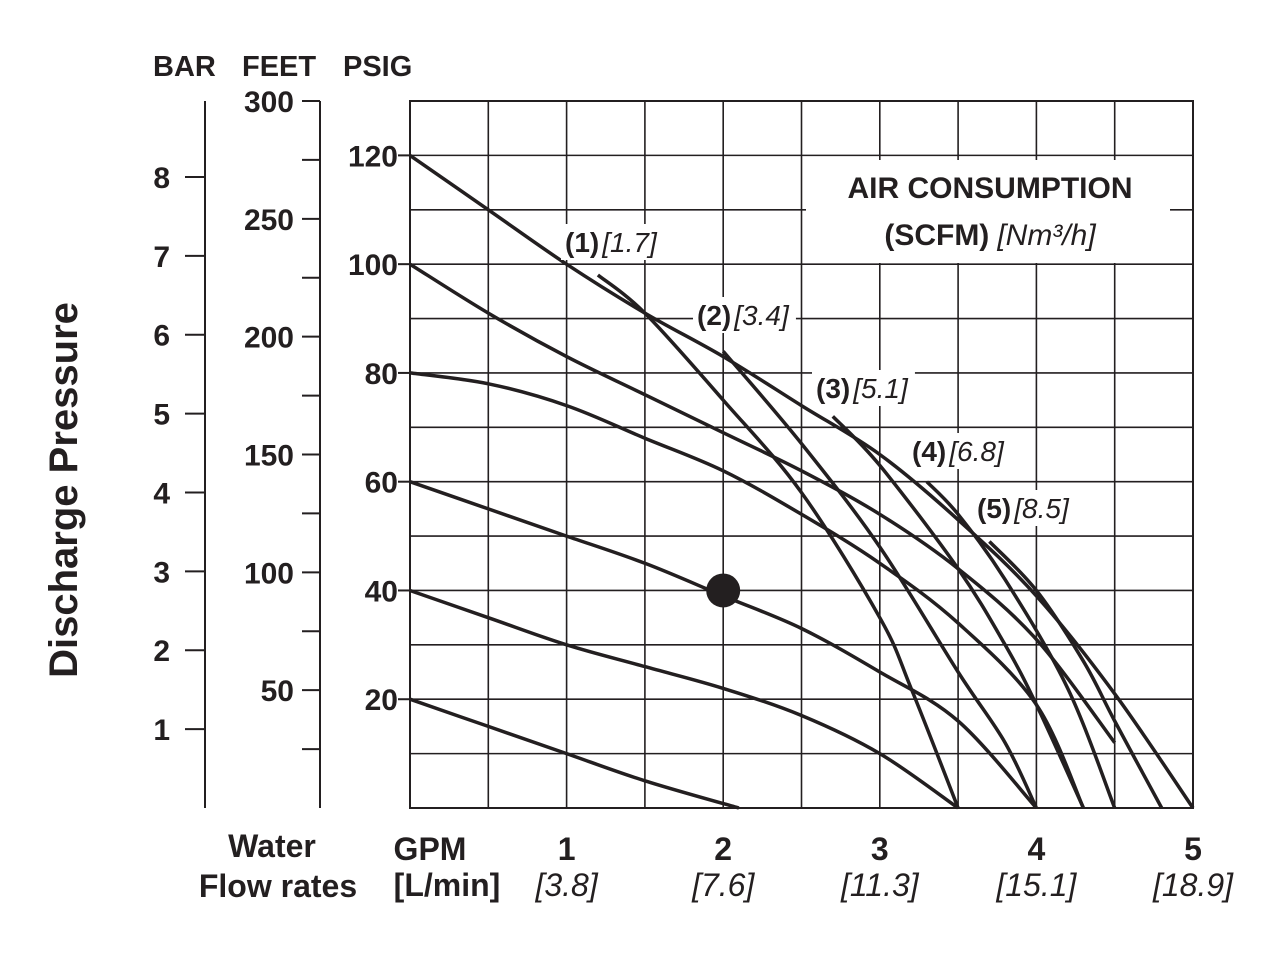 This screenshot has height=956, width=1280. I want to click on x-tick-gpm-label: 2, so click(723, 849).